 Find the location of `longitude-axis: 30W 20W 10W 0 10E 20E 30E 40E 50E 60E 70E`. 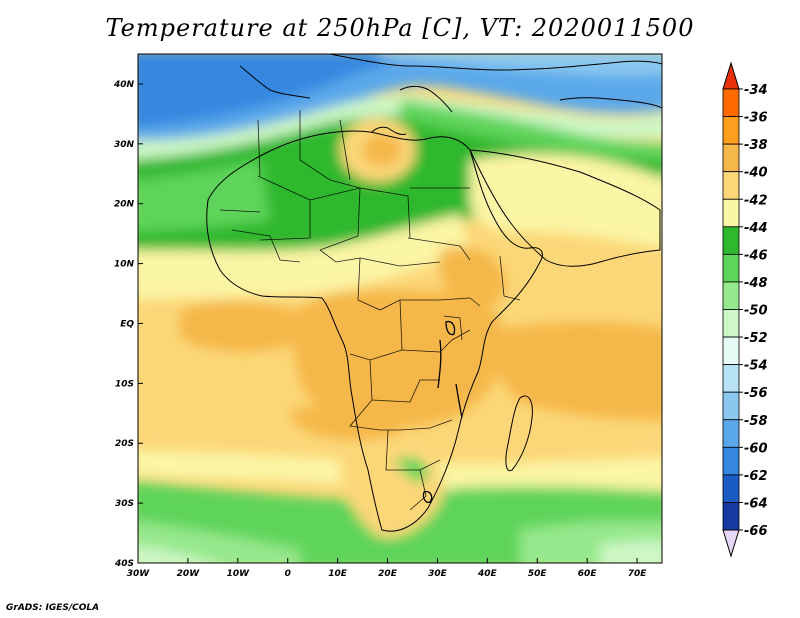

longitude-axis: 30W 20W 10W 0 10E 20E 30E 40E 50E 60E 70E is located at coordinates (387, 568).